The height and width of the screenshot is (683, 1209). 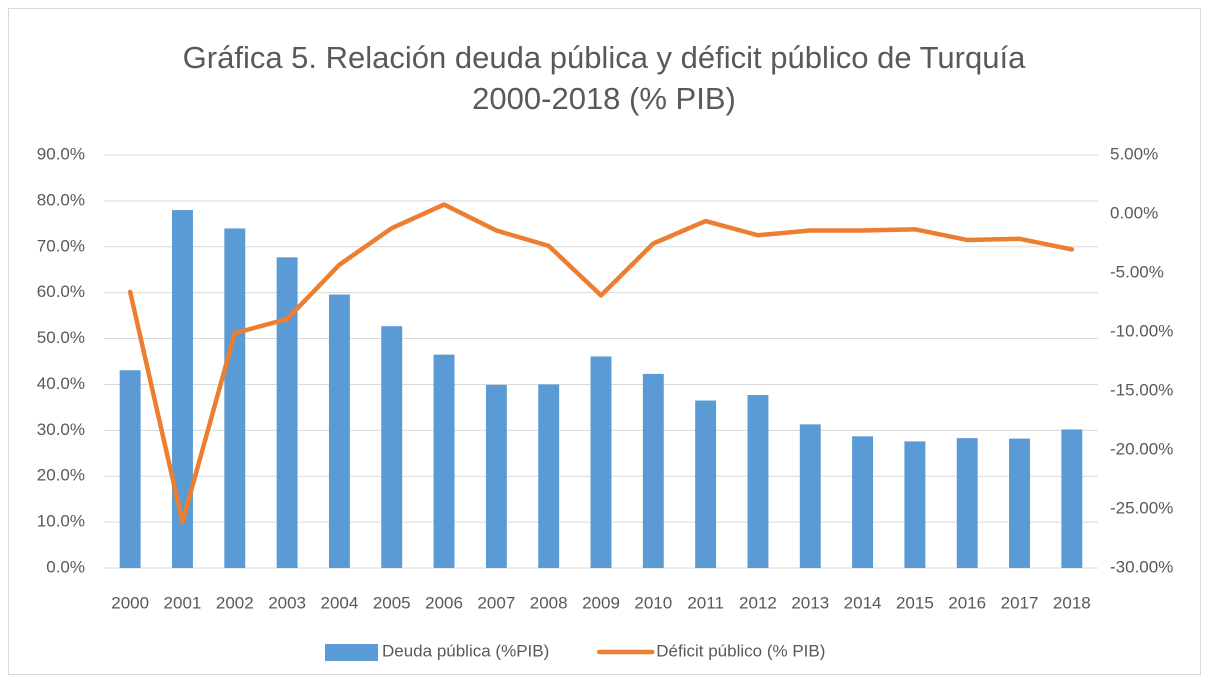 I want to click on y2-tick-label: -5.00%, so click(x=1137, y=271).